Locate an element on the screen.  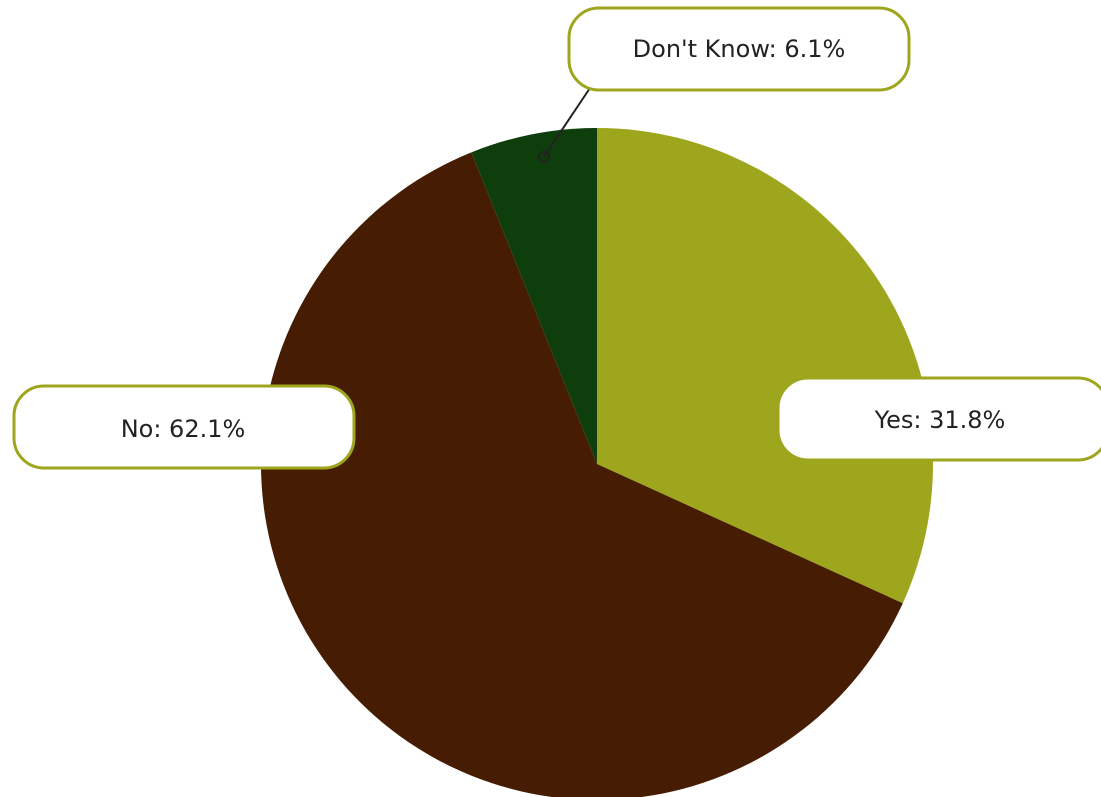
leader-line-don-t-know is located at coordinates (567, 122).